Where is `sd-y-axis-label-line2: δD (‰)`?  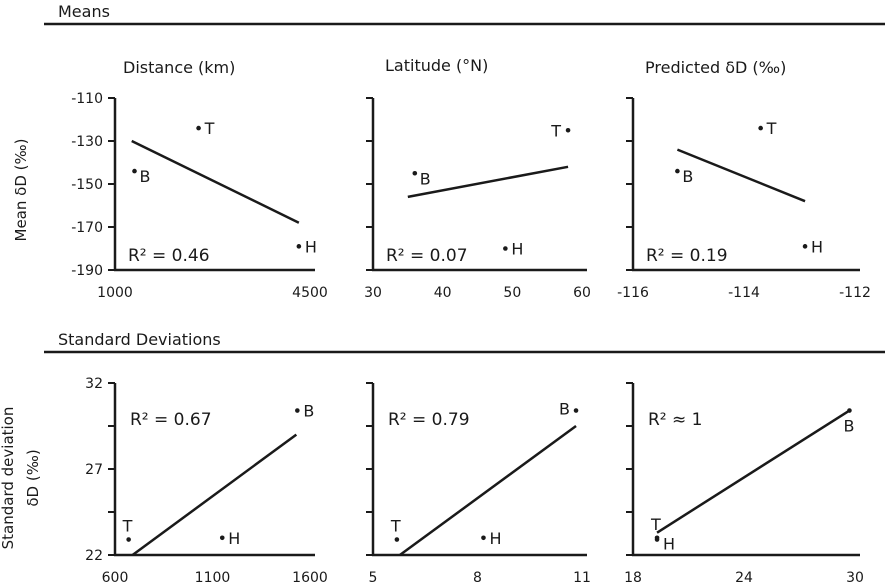
sd-y-axis-label-line2: δD (‰) is located at coordinates (33, 477).